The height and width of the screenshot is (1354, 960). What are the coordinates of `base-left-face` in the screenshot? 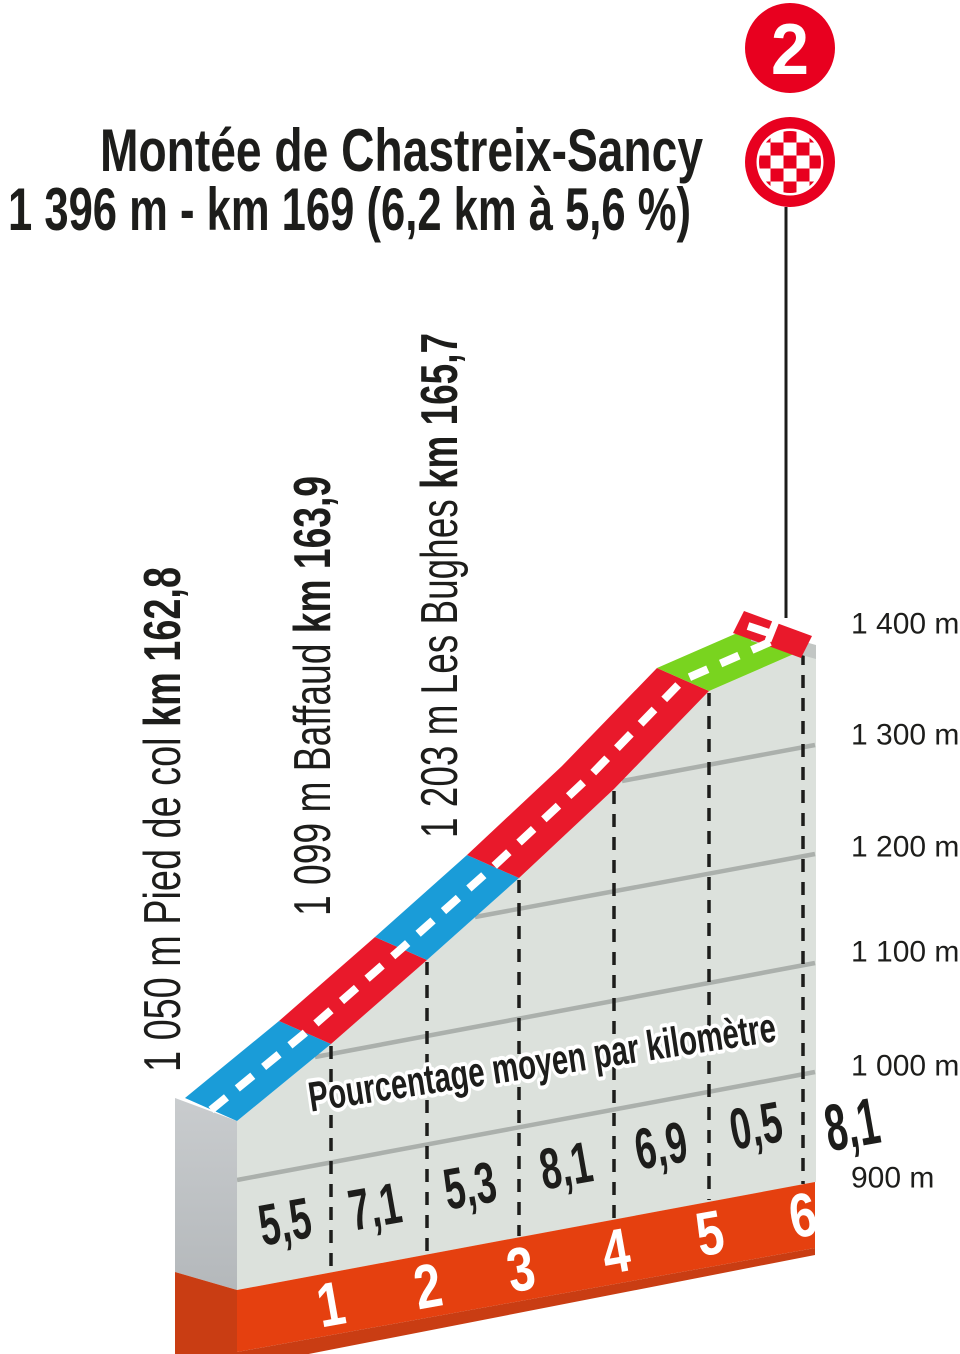 It's located at (206, 1313).